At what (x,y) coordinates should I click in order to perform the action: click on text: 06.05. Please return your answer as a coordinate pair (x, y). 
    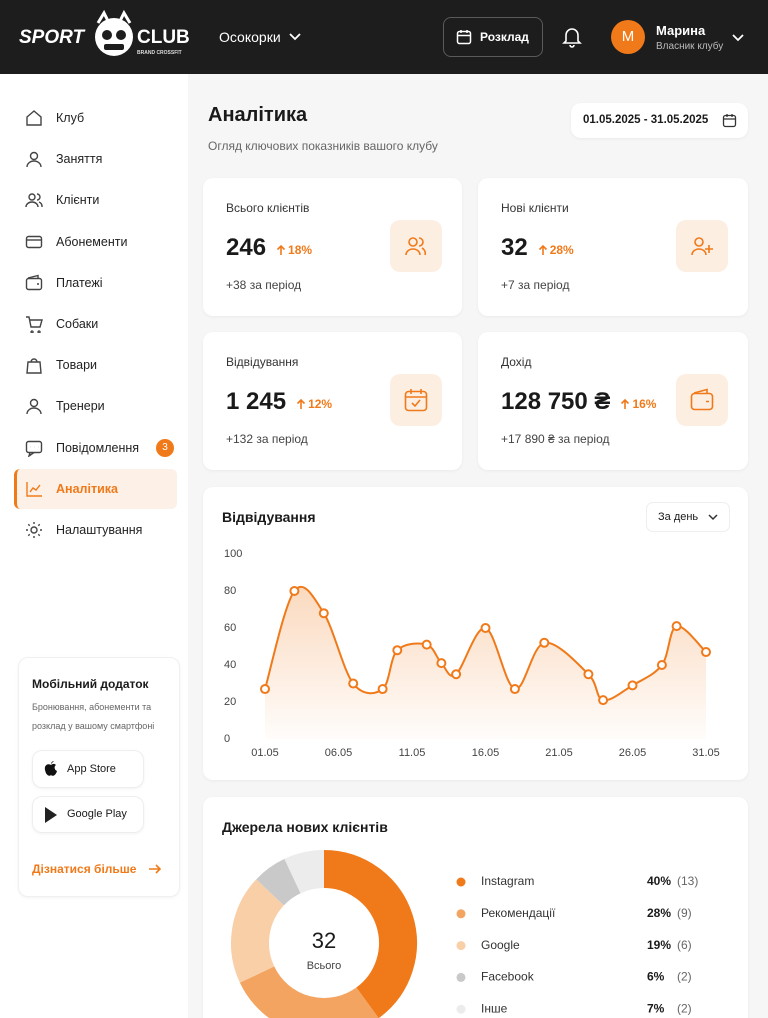
    Looking at the image, I should click on (339, 753).